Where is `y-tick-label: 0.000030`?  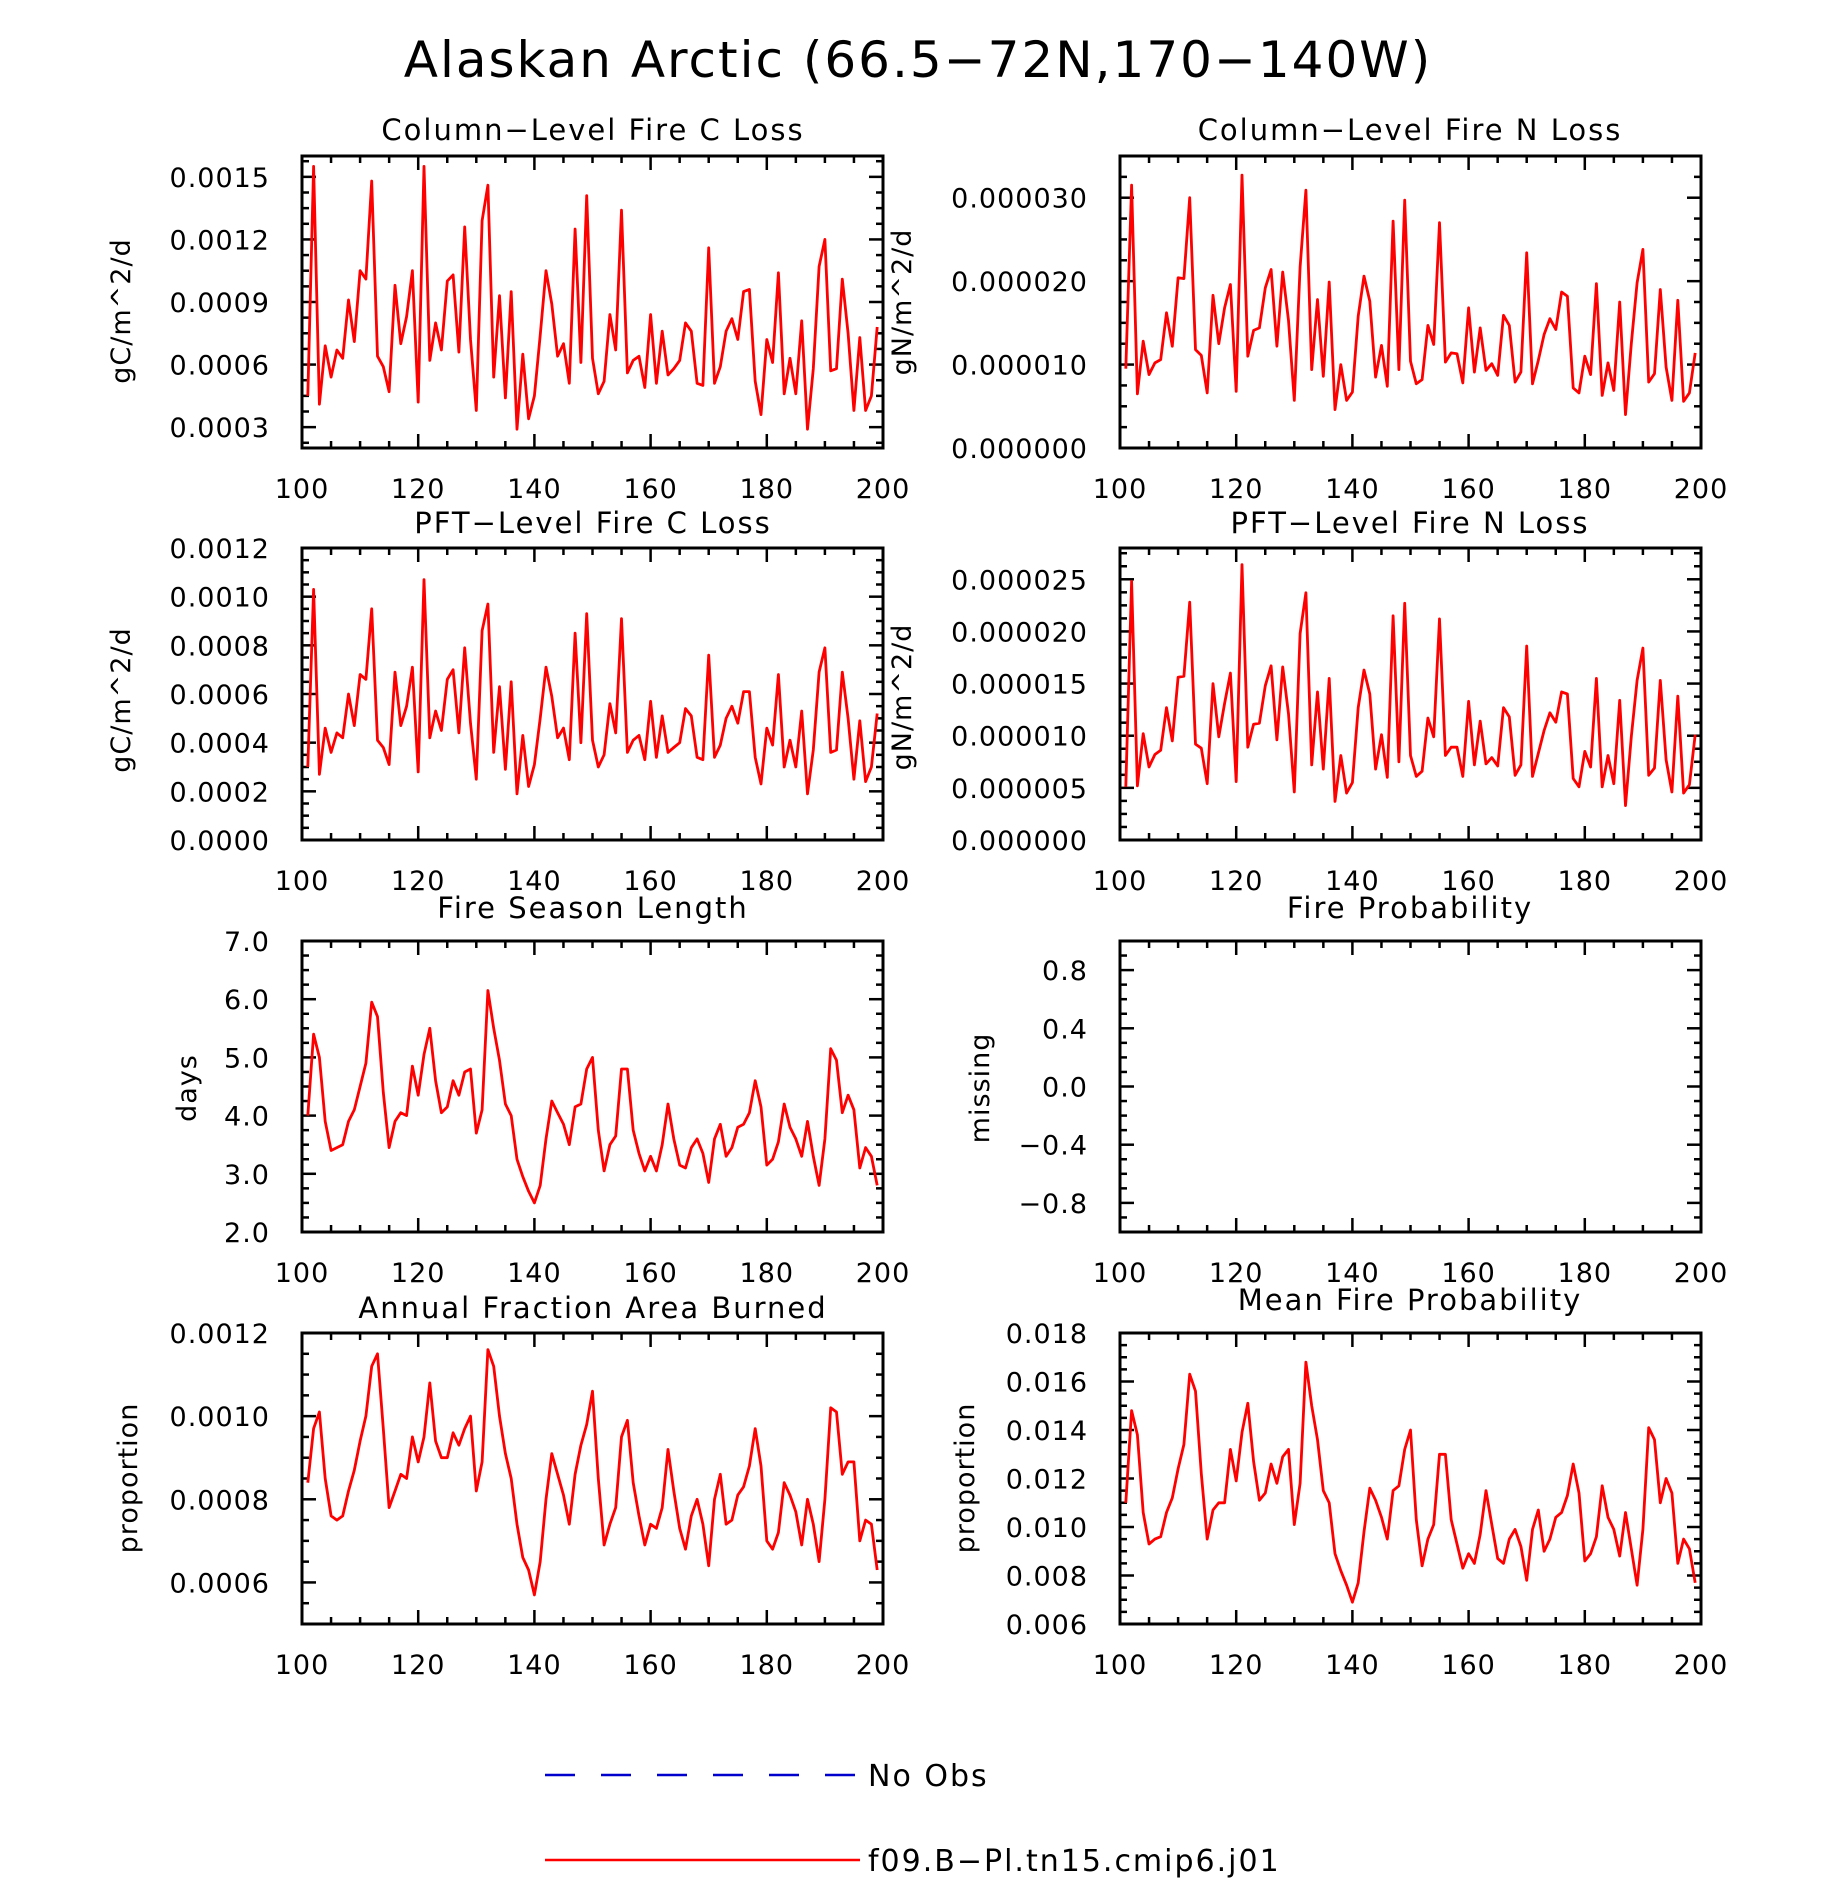
y-tick-label: 0.000030 is located at coordinates (1019, 199).